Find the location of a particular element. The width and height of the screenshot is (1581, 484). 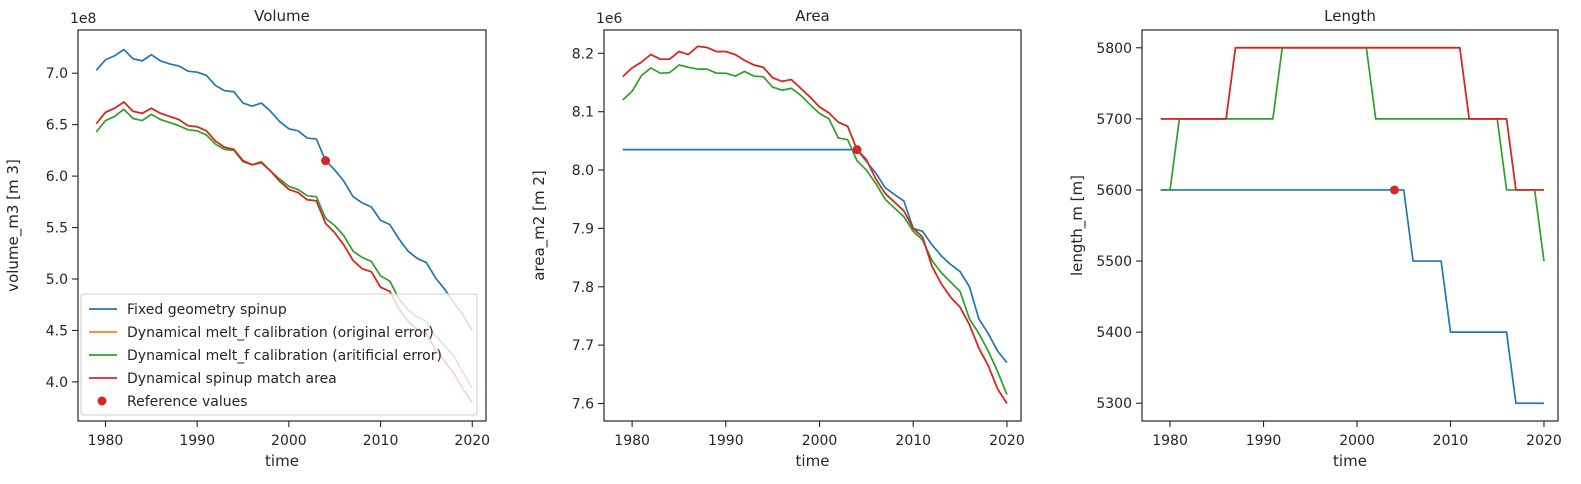

y-tick-label: 5400 is located at coordinates (1114, 333).